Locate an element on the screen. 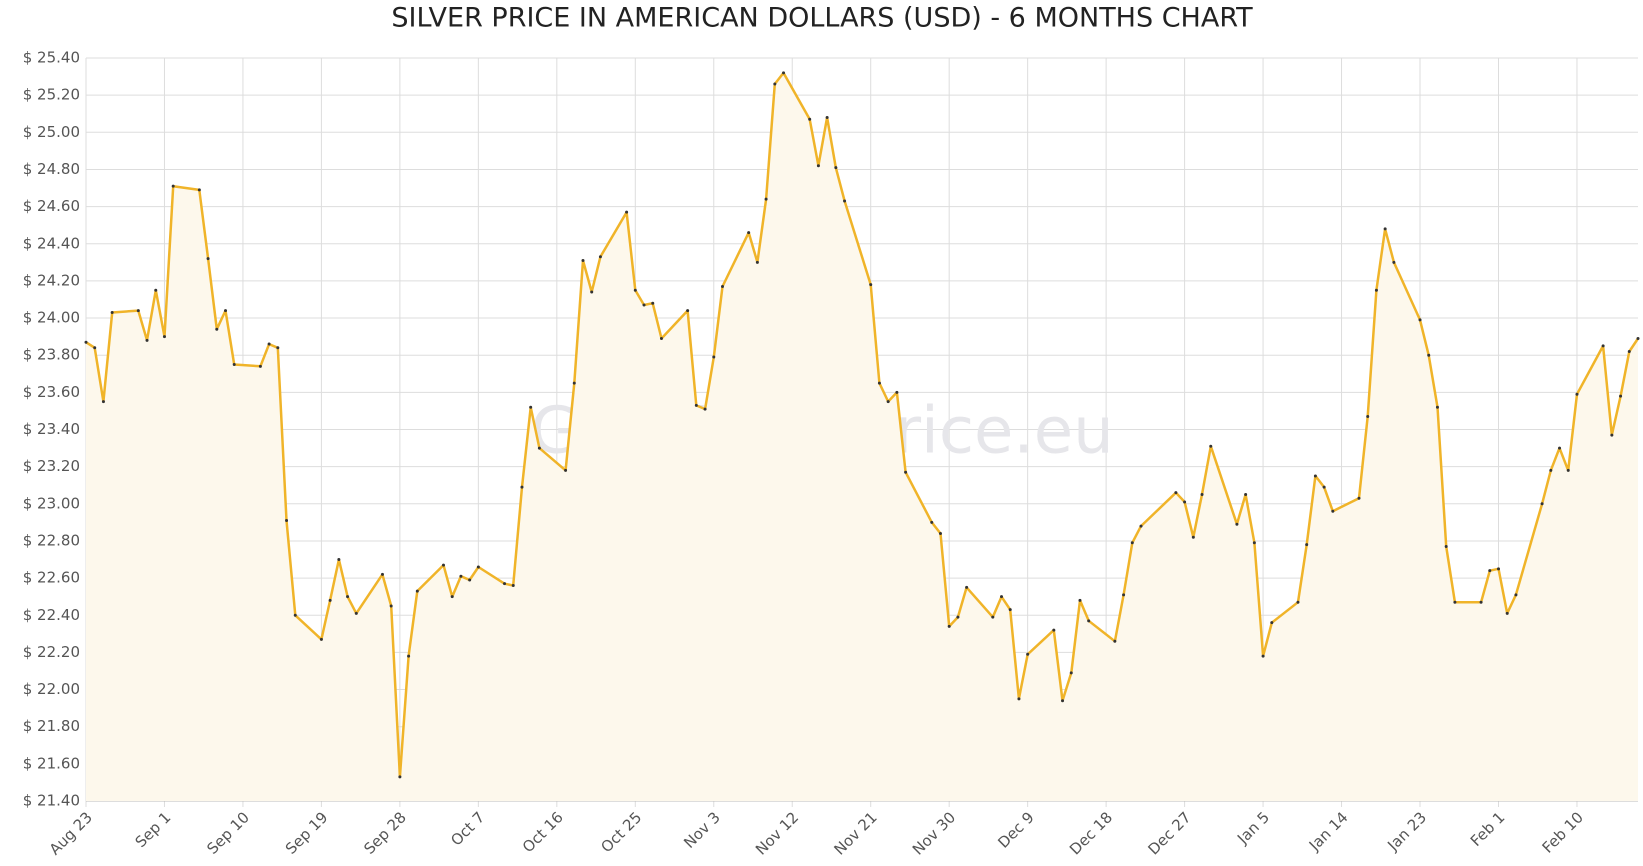 This screenshot has height=866, width=1643. y-tick-label: $ 24.80 is located at coordinates (51, 169).